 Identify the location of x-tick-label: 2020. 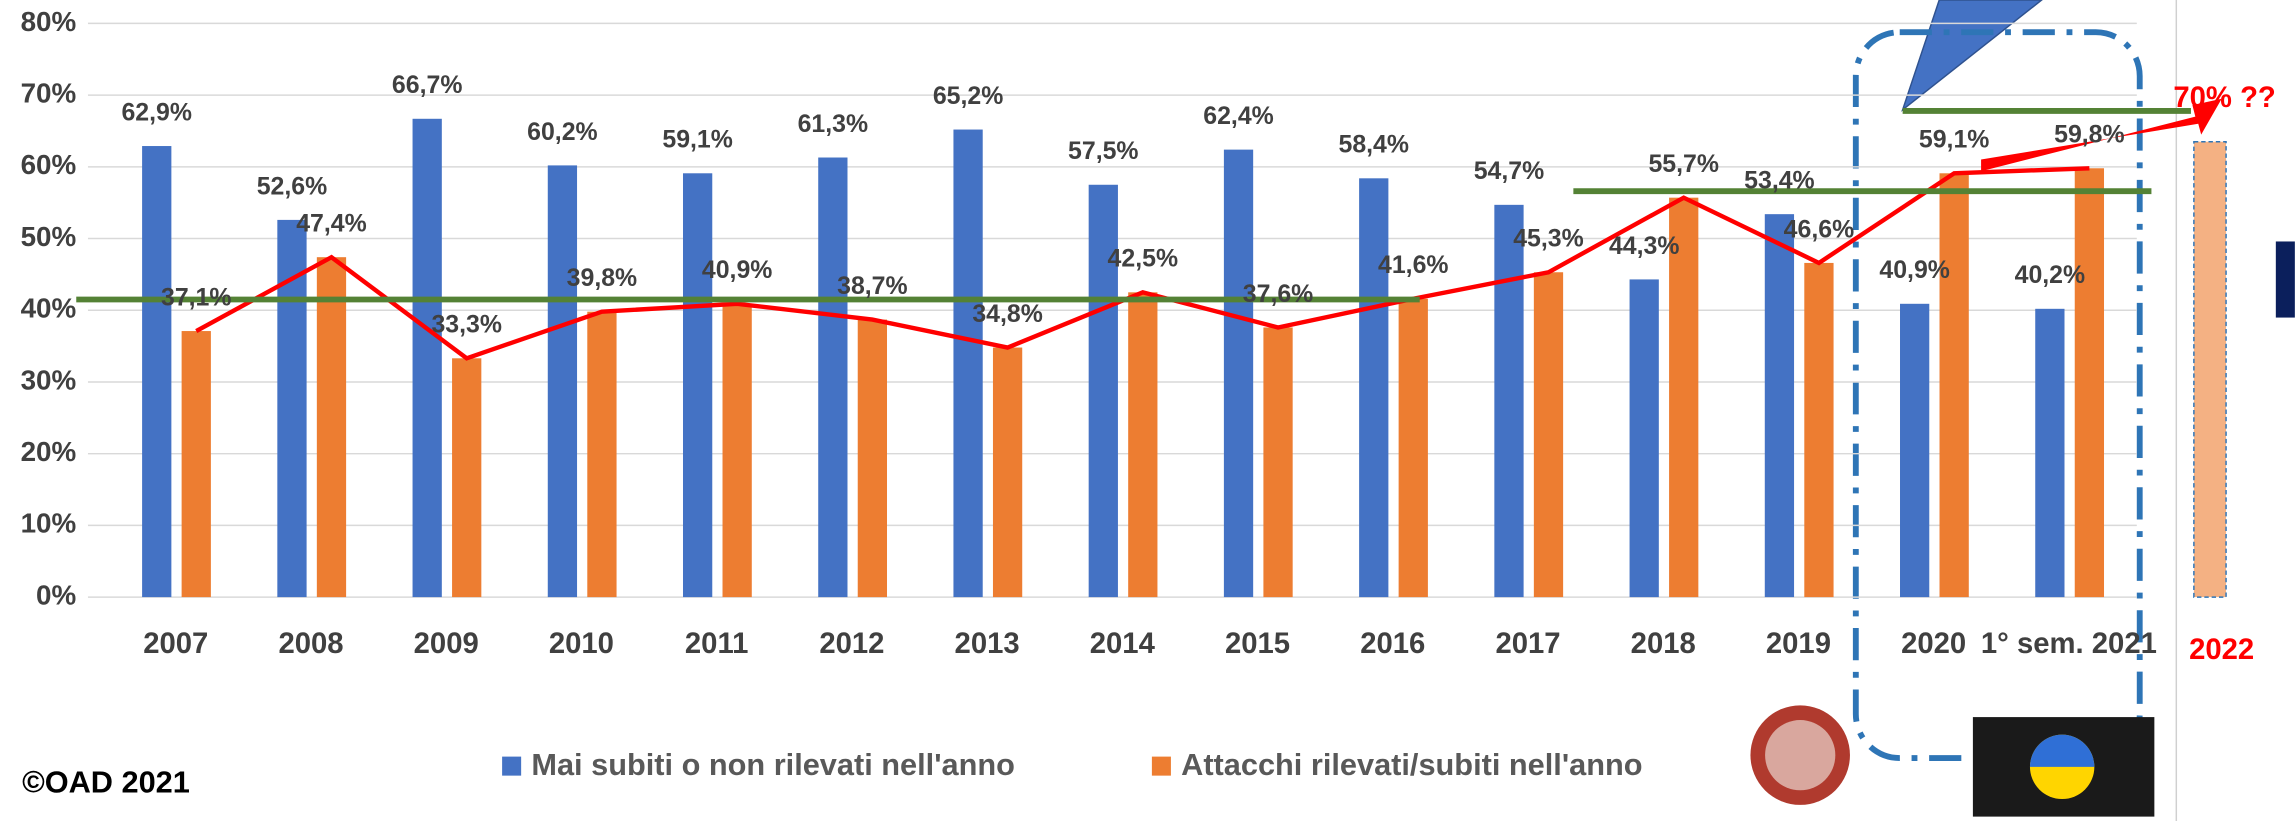
(1933, 644).